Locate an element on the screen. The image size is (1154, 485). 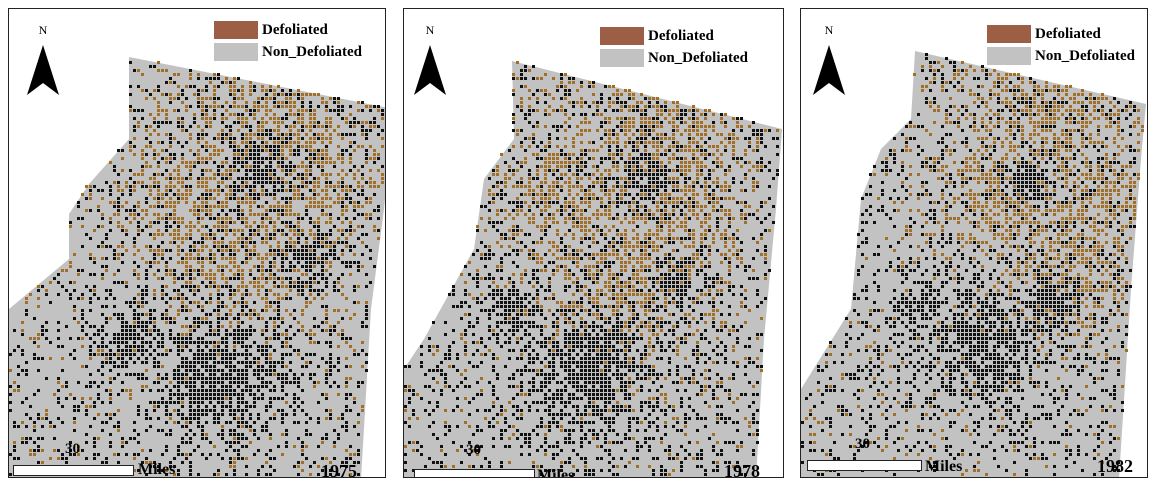
map-year-label: 1978 is located at coordinates (742, 469).